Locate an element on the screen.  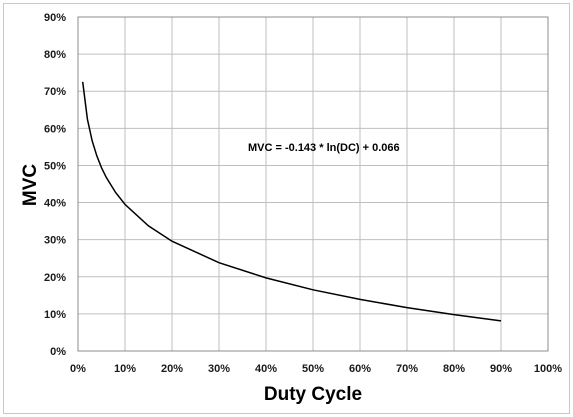
x-tick-label: 40% is located at coordinates (266, 369).